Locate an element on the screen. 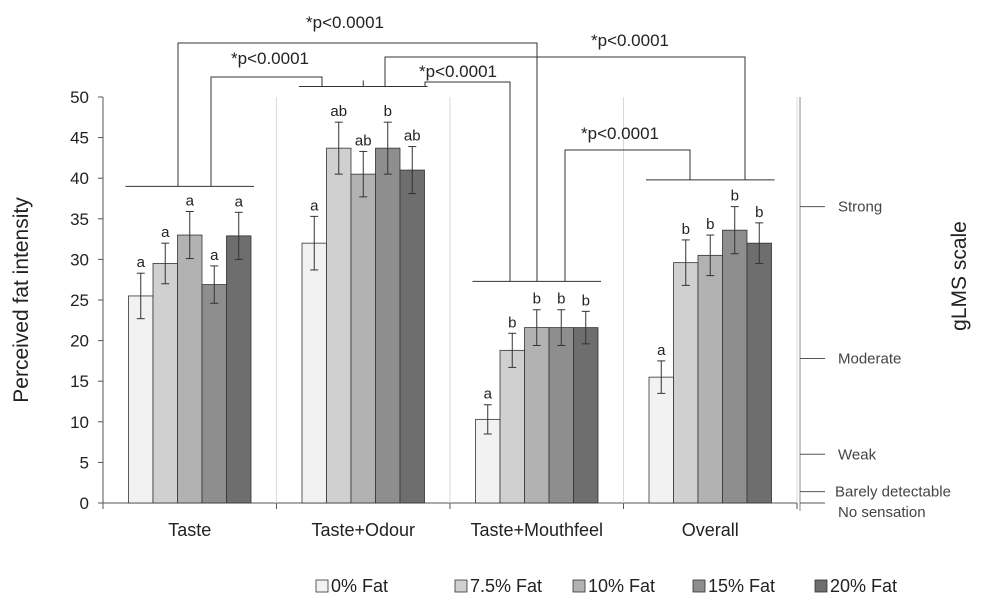 The height and width of the screenshot is (603, 984). category-label: Taste is located at coordinates (189, 530).